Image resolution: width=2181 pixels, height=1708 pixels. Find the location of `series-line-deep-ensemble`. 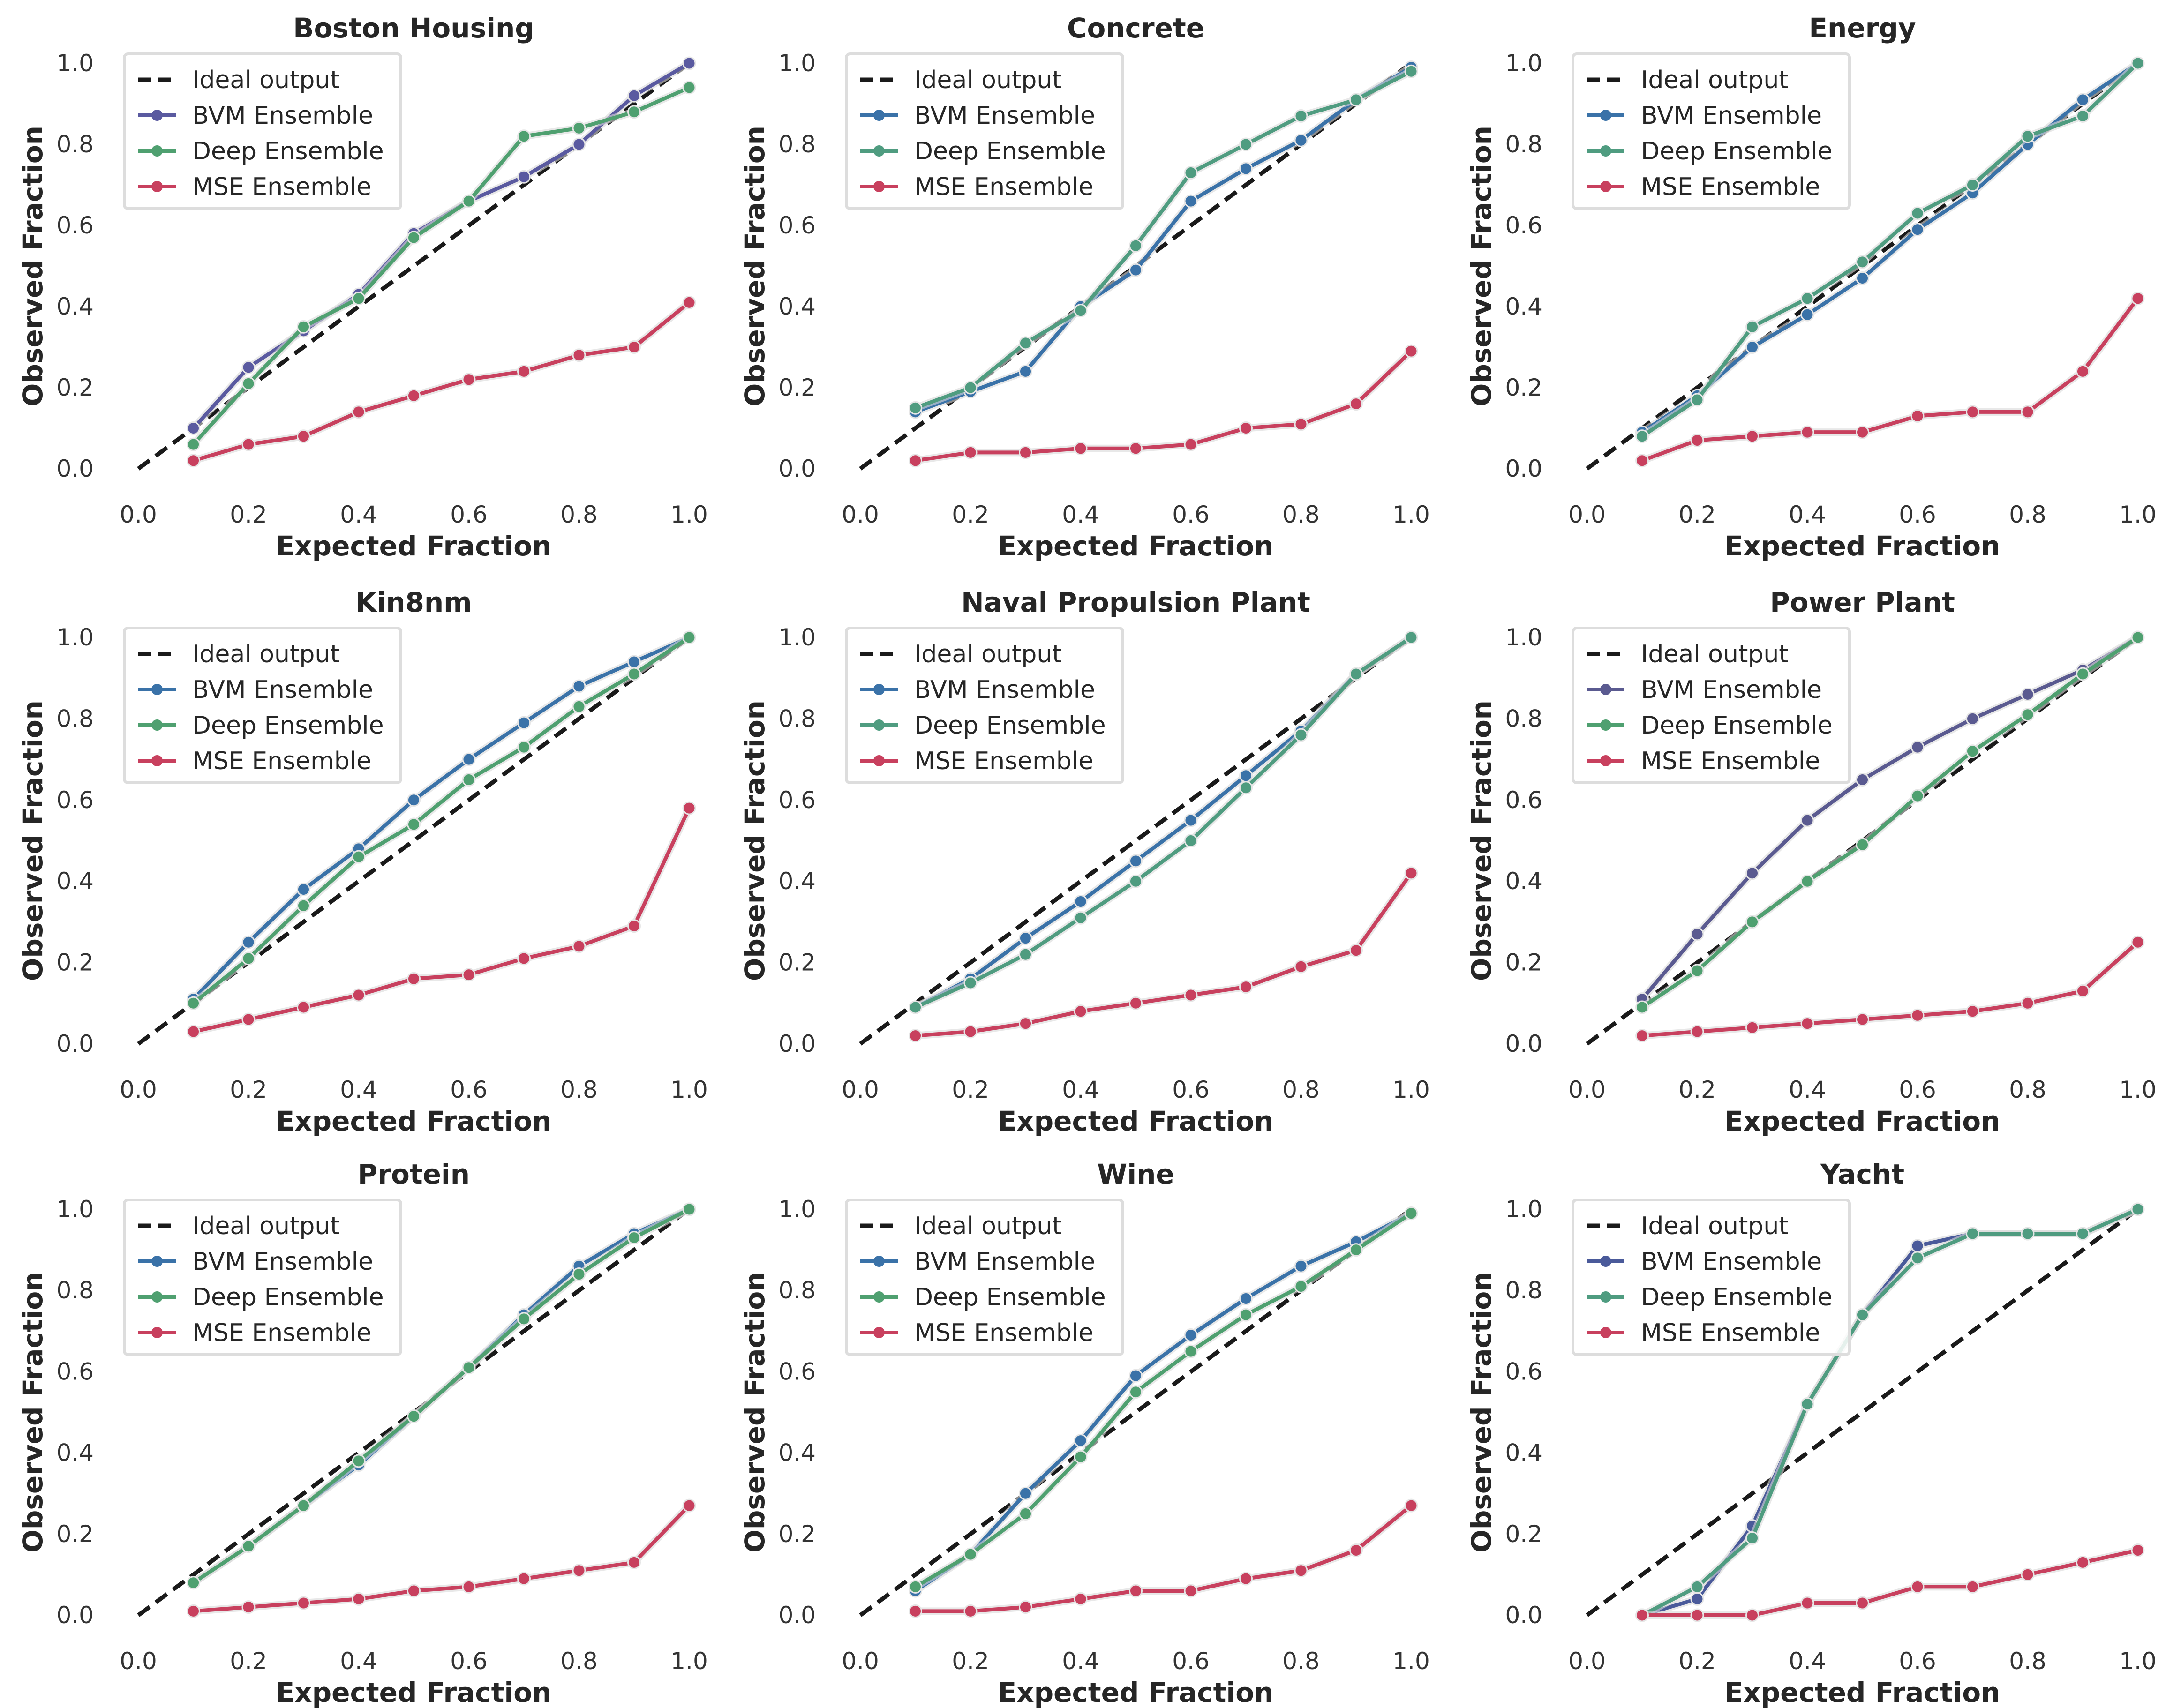

series-line-deep-ensemble is located at coordinates (441, 266).